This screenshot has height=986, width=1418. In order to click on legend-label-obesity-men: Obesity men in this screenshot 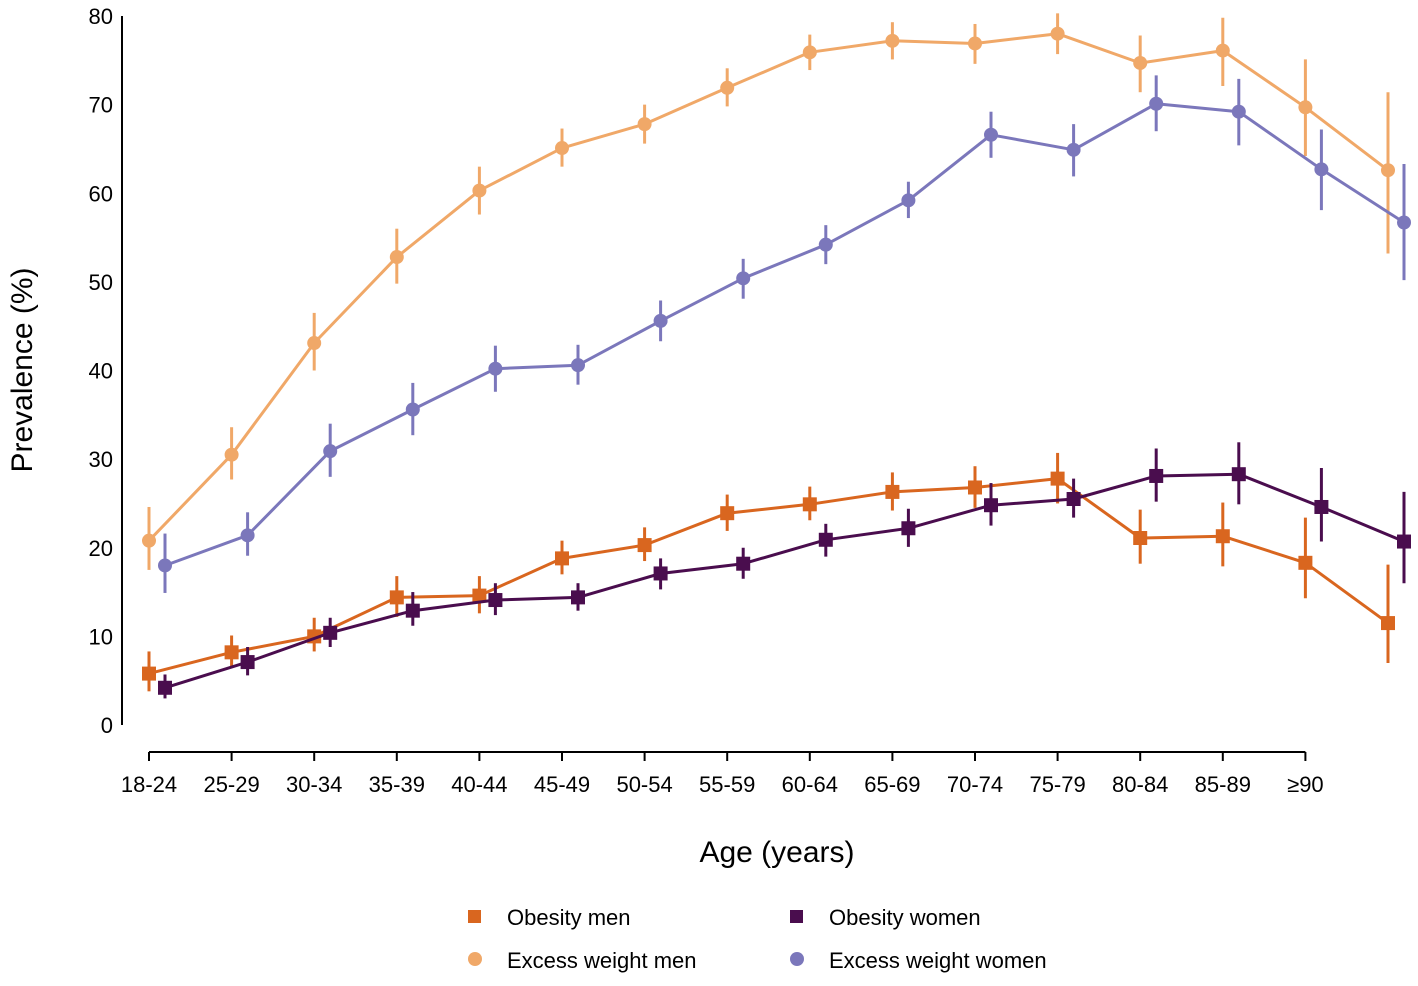, I will do `click(569, 917)`.